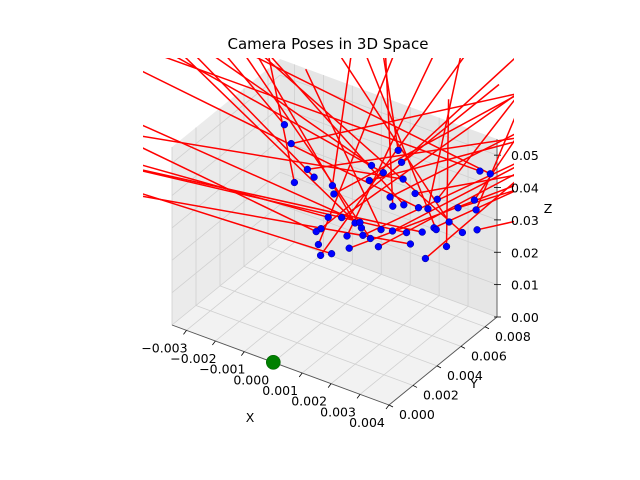 Image resolution: width=640 pixels, height=480 pixels. I want to click on z-tick-label: 0.05, so click(525, 155).